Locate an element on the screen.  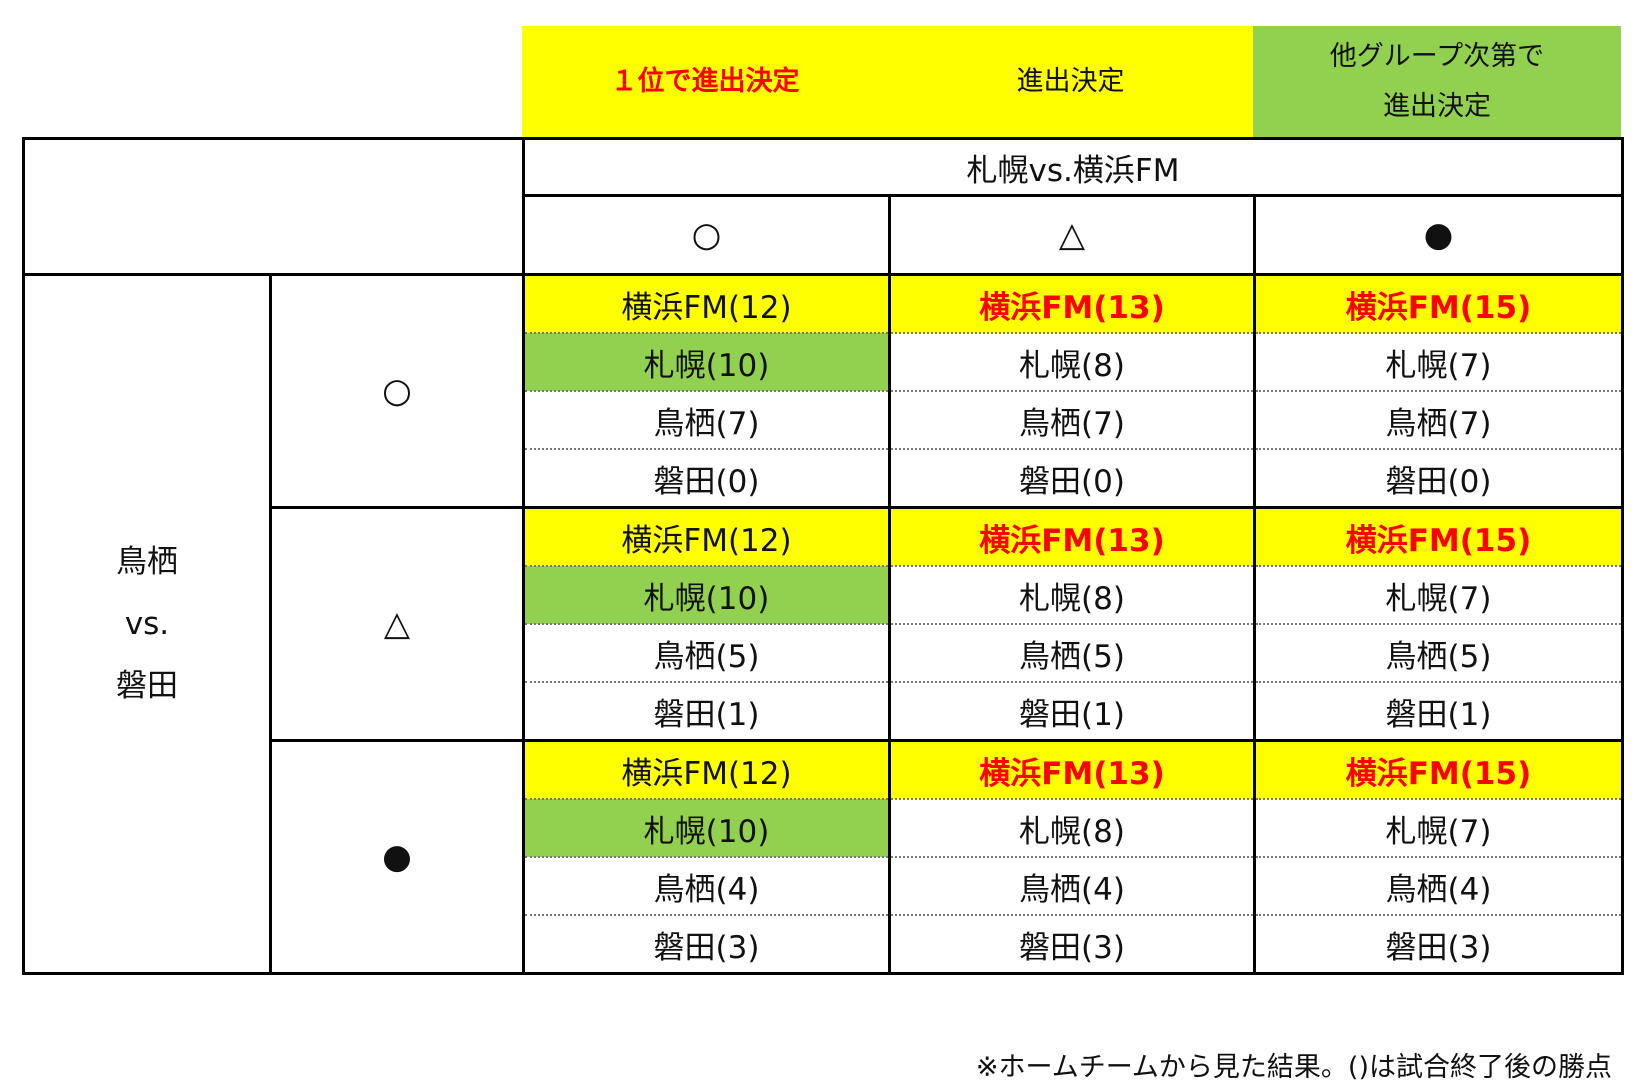
side-match-line1: 鳥栖 is located at coordinates (147, 562).